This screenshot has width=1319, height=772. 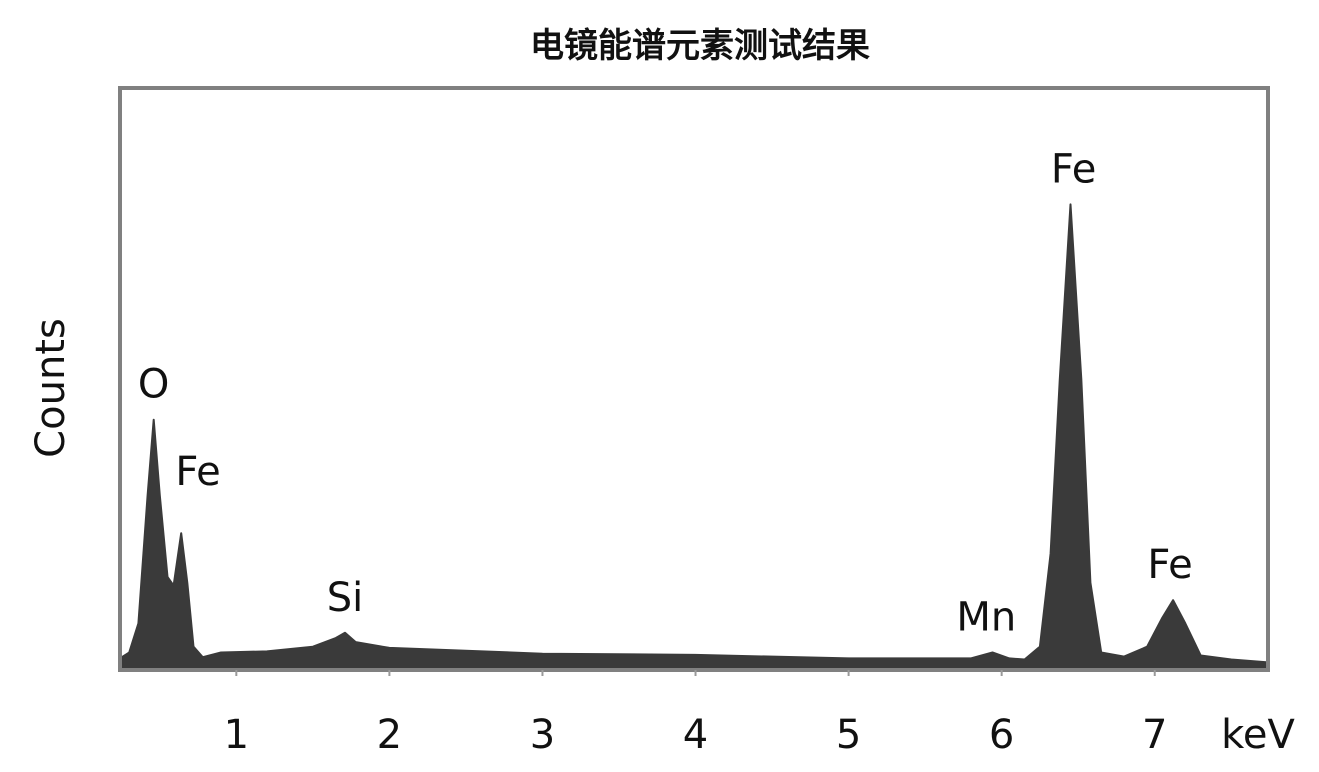 What do you see at coordinates (236, 735) in the screenshot?
I see `x-tick-label: 1` at bounding box center [236, 735].